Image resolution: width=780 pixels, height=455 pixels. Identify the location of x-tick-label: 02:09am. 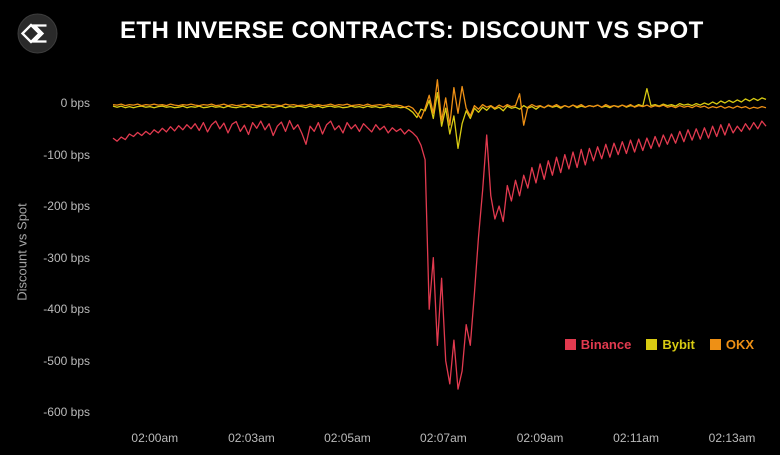
(540, 438).